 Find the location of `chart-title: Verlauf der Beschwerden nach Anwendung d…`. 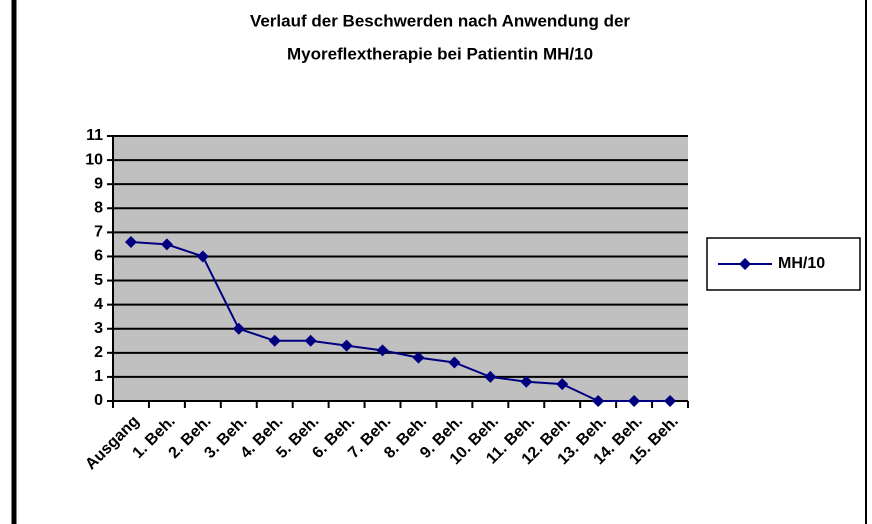

chart-title: Verlauf der Beschwerden nach Anwendung d… is located at coordinates (440, 20).